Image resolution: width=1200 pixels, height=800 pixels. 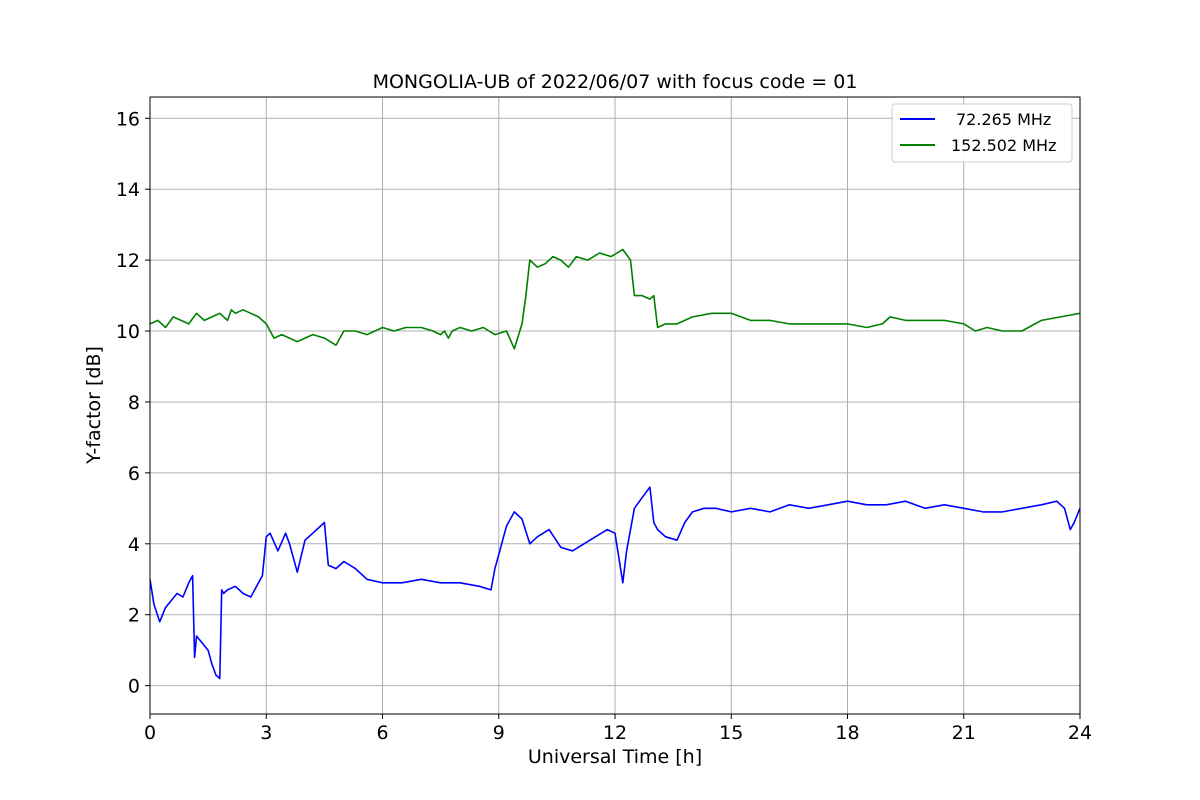 I want to click on legend: 72.265 MHz 152.502 MHz, so click(x=982, y=133).